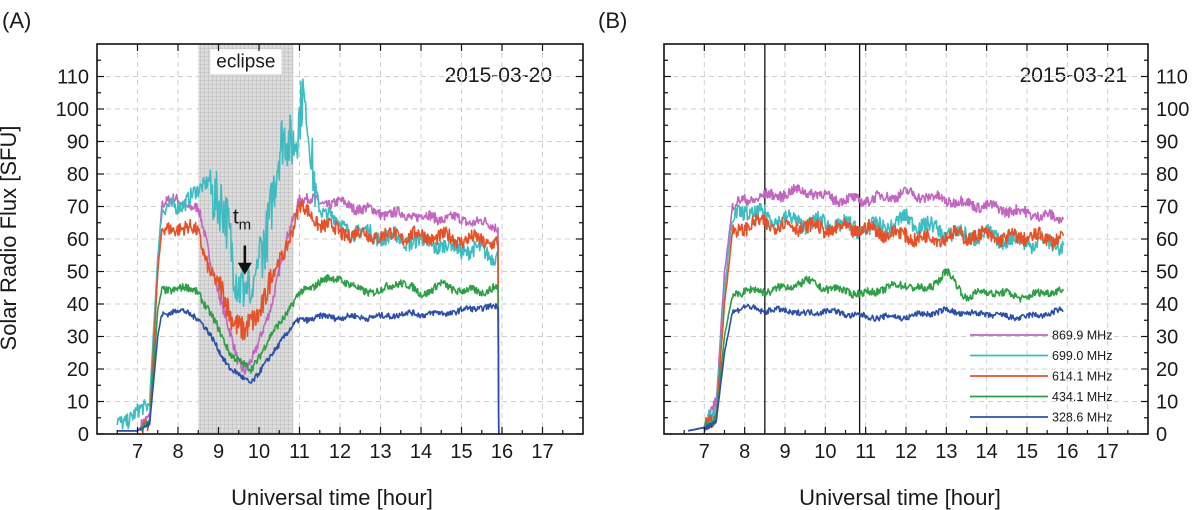  I want to click on legend-entry: 869.9 MHz, so click(1082, 336).